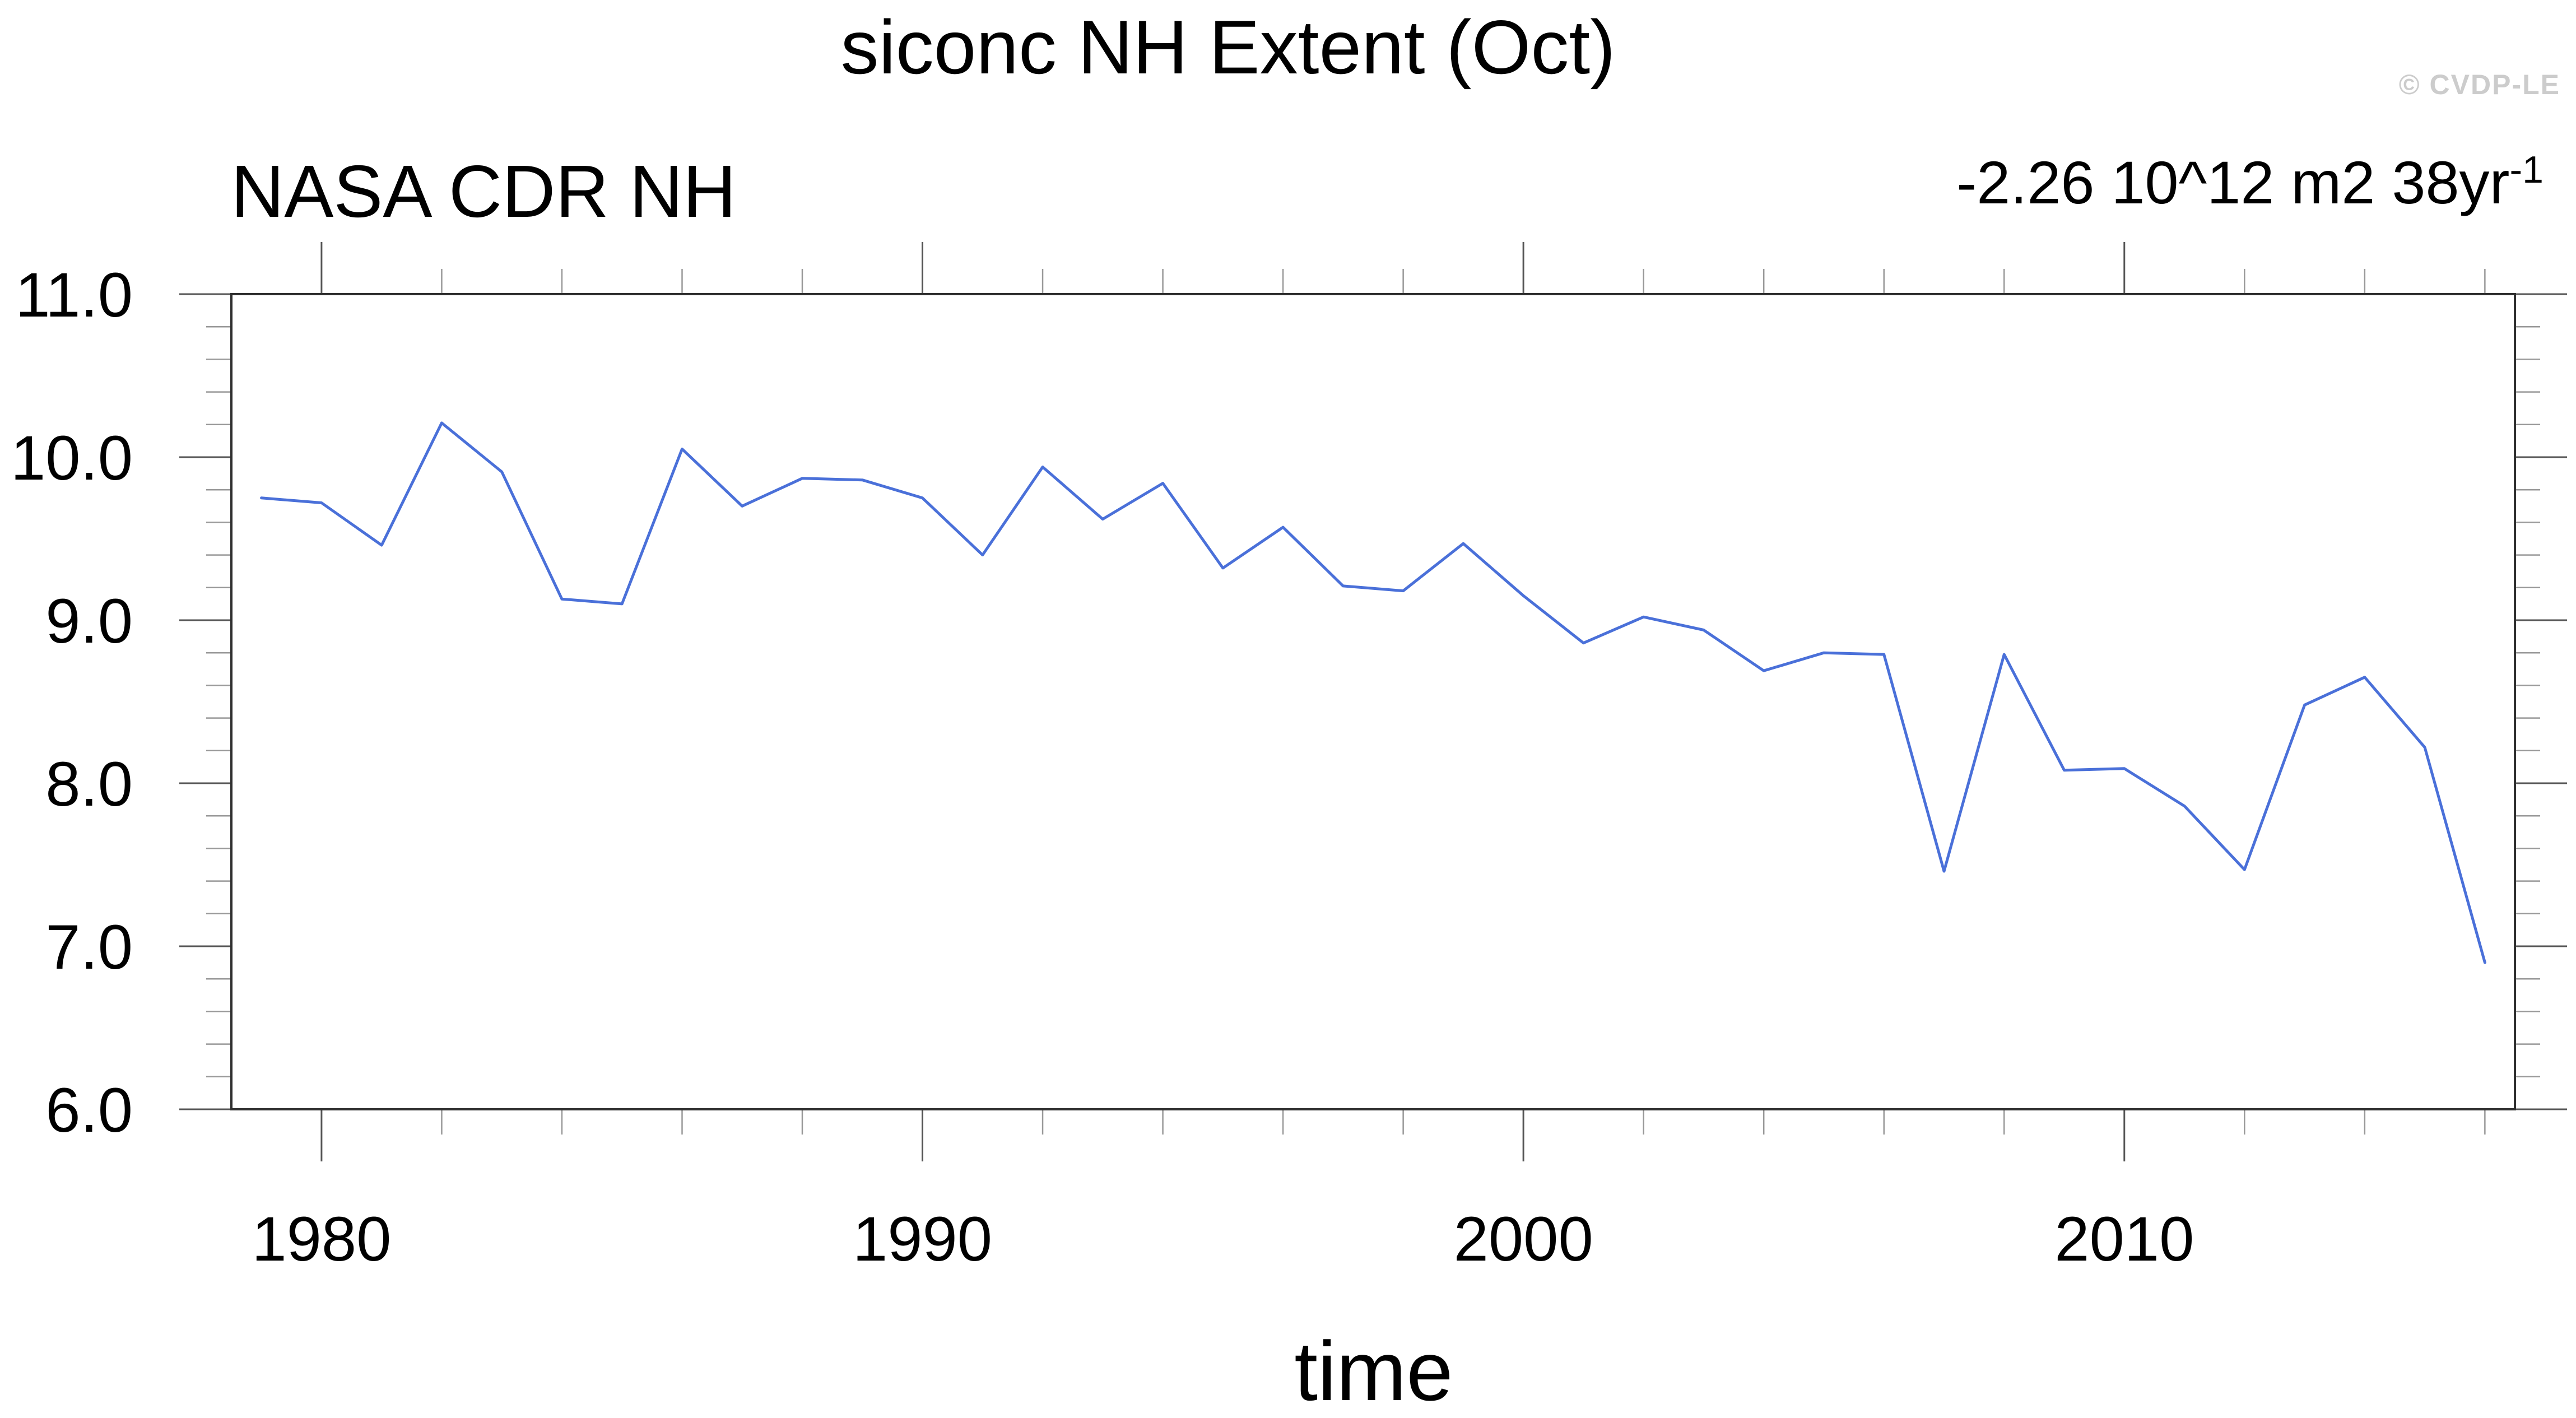 The width and height of the screenshot is (2576, 1418). Describe the element at coordinates (484, 191) in the screenshot. I see `series-name-label: NASA CDR NH` at that location.